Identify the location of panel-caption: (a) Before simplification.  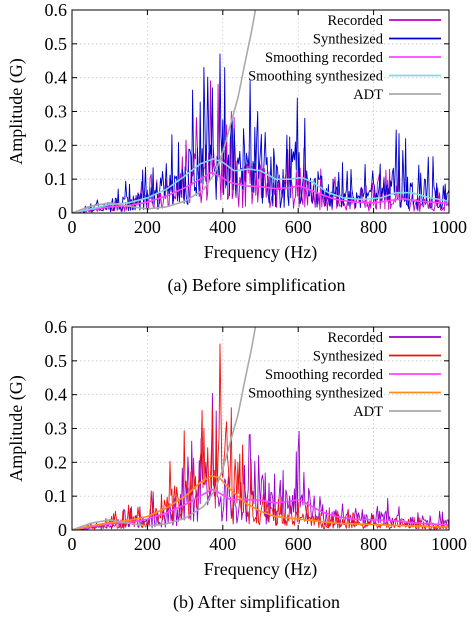
(257, 285).